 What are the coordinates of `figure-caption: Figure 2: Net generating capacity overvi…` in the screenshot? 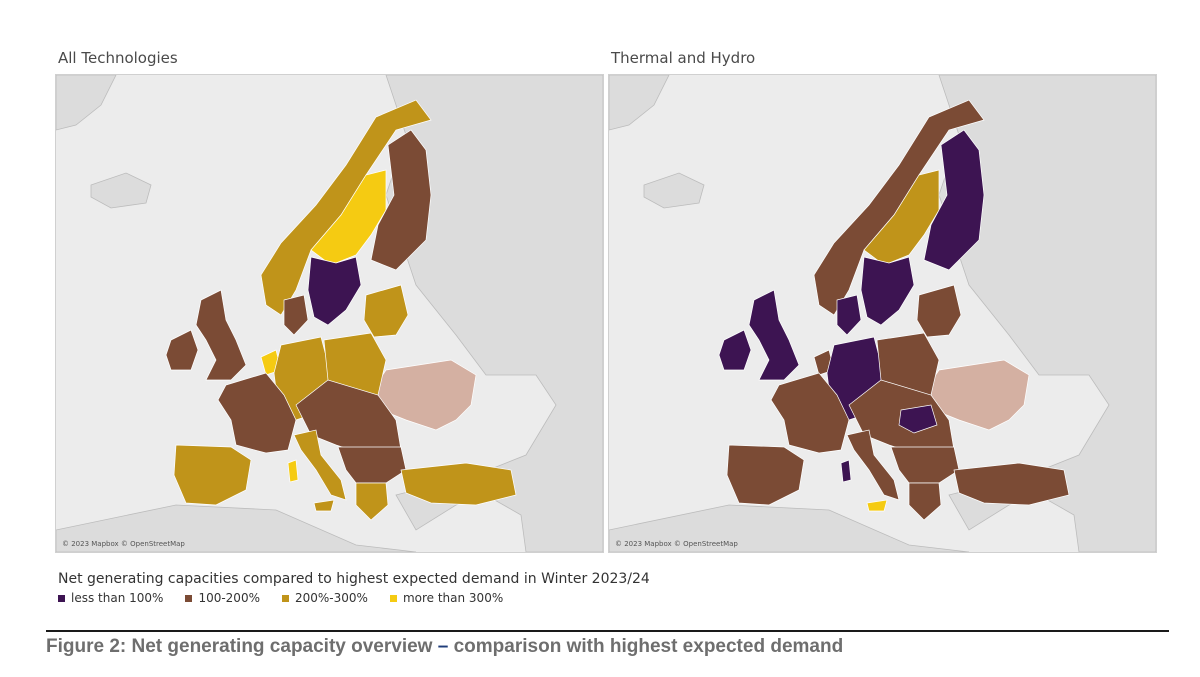 It's located at (444, 647).